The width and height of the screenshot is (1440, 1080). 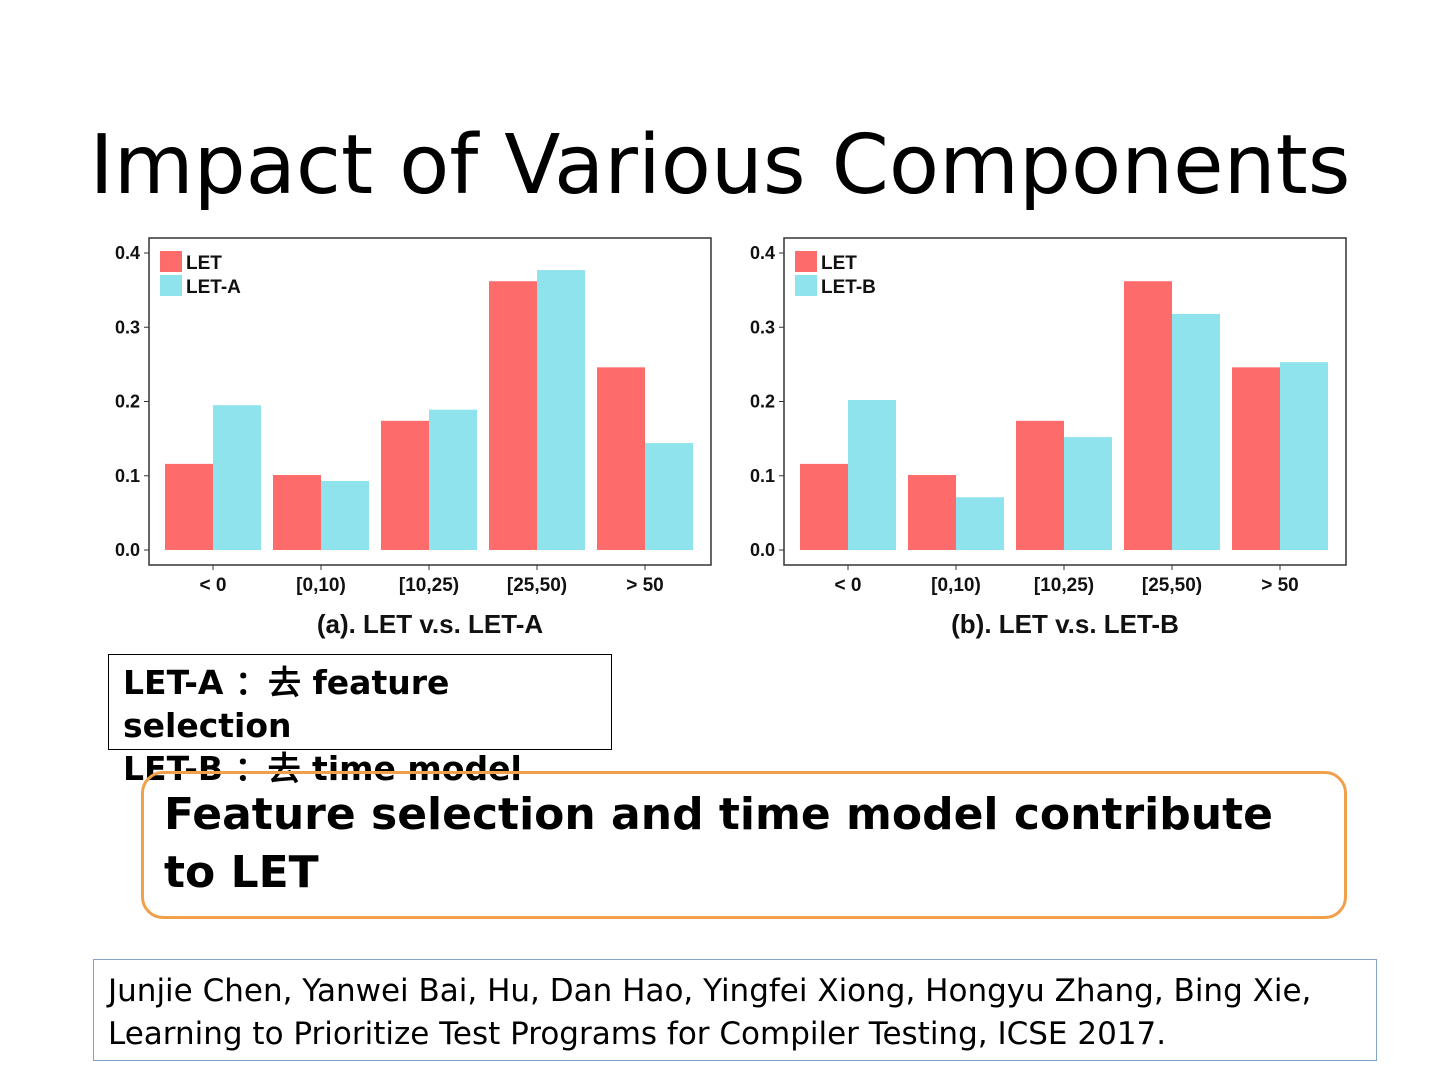 What do you see at coordinates (1065, 624) in the screenshot?
I see `chart-title: (b). LET v.s. LET-B` at bounding box center [1065, 624].